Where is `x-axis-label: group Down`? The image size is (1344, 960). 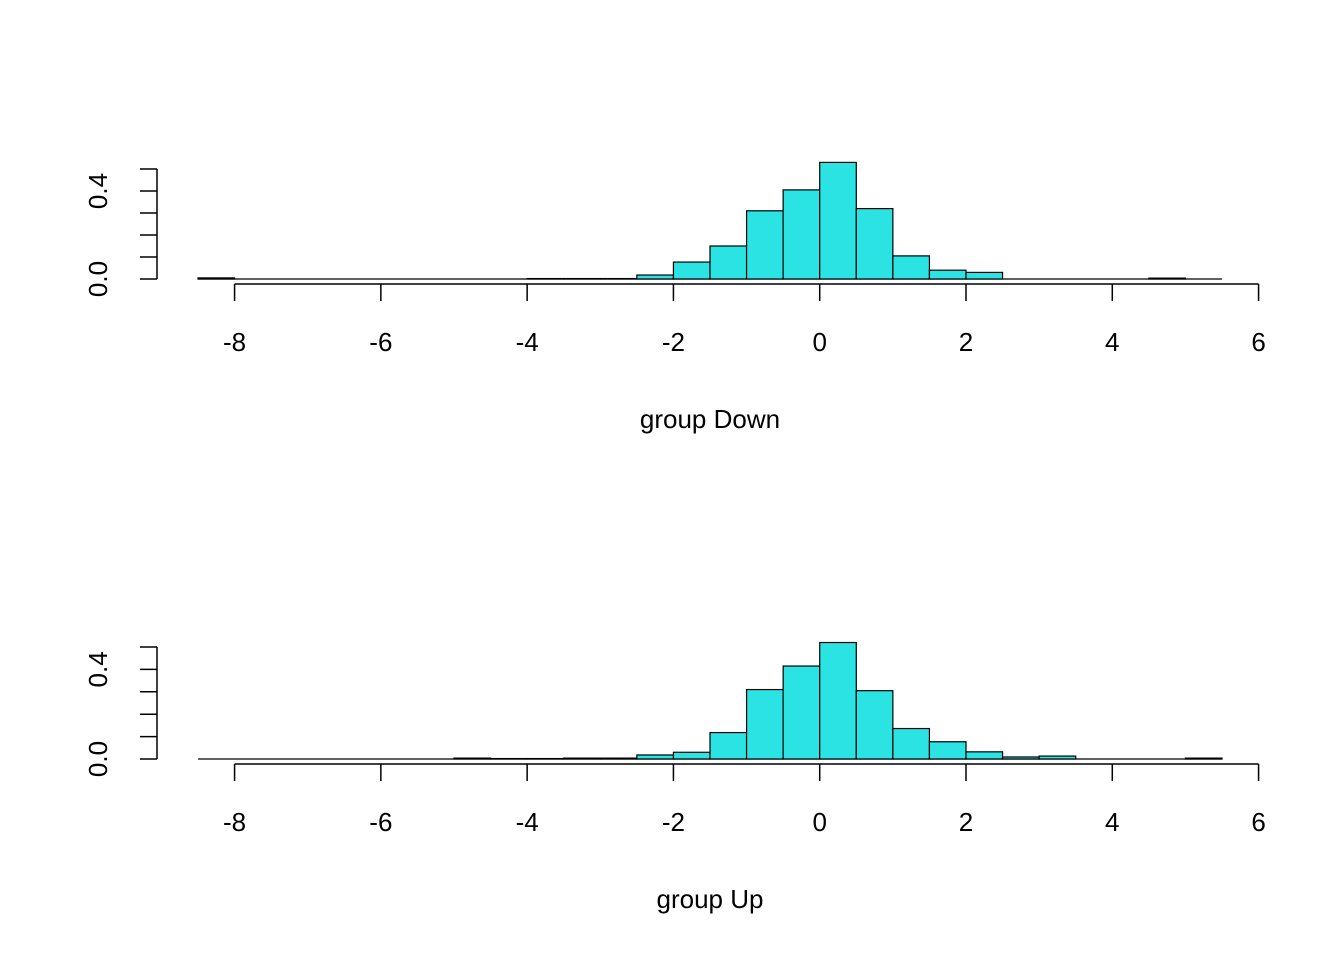 x-axis-label: group Down is located at coordinates (710, 419).